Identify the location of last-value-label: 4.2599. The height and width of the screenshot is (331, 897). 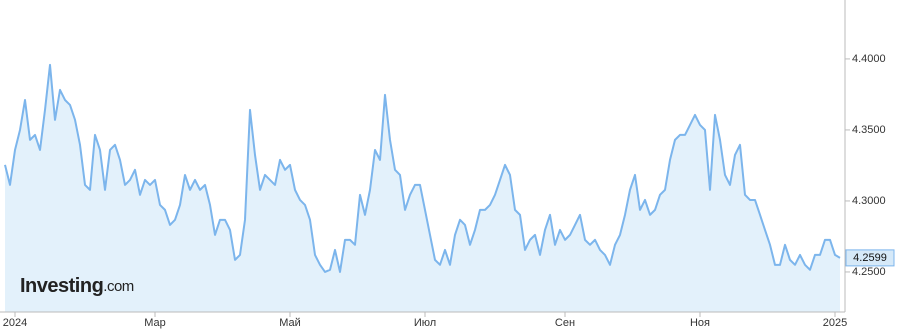
(870, 258).